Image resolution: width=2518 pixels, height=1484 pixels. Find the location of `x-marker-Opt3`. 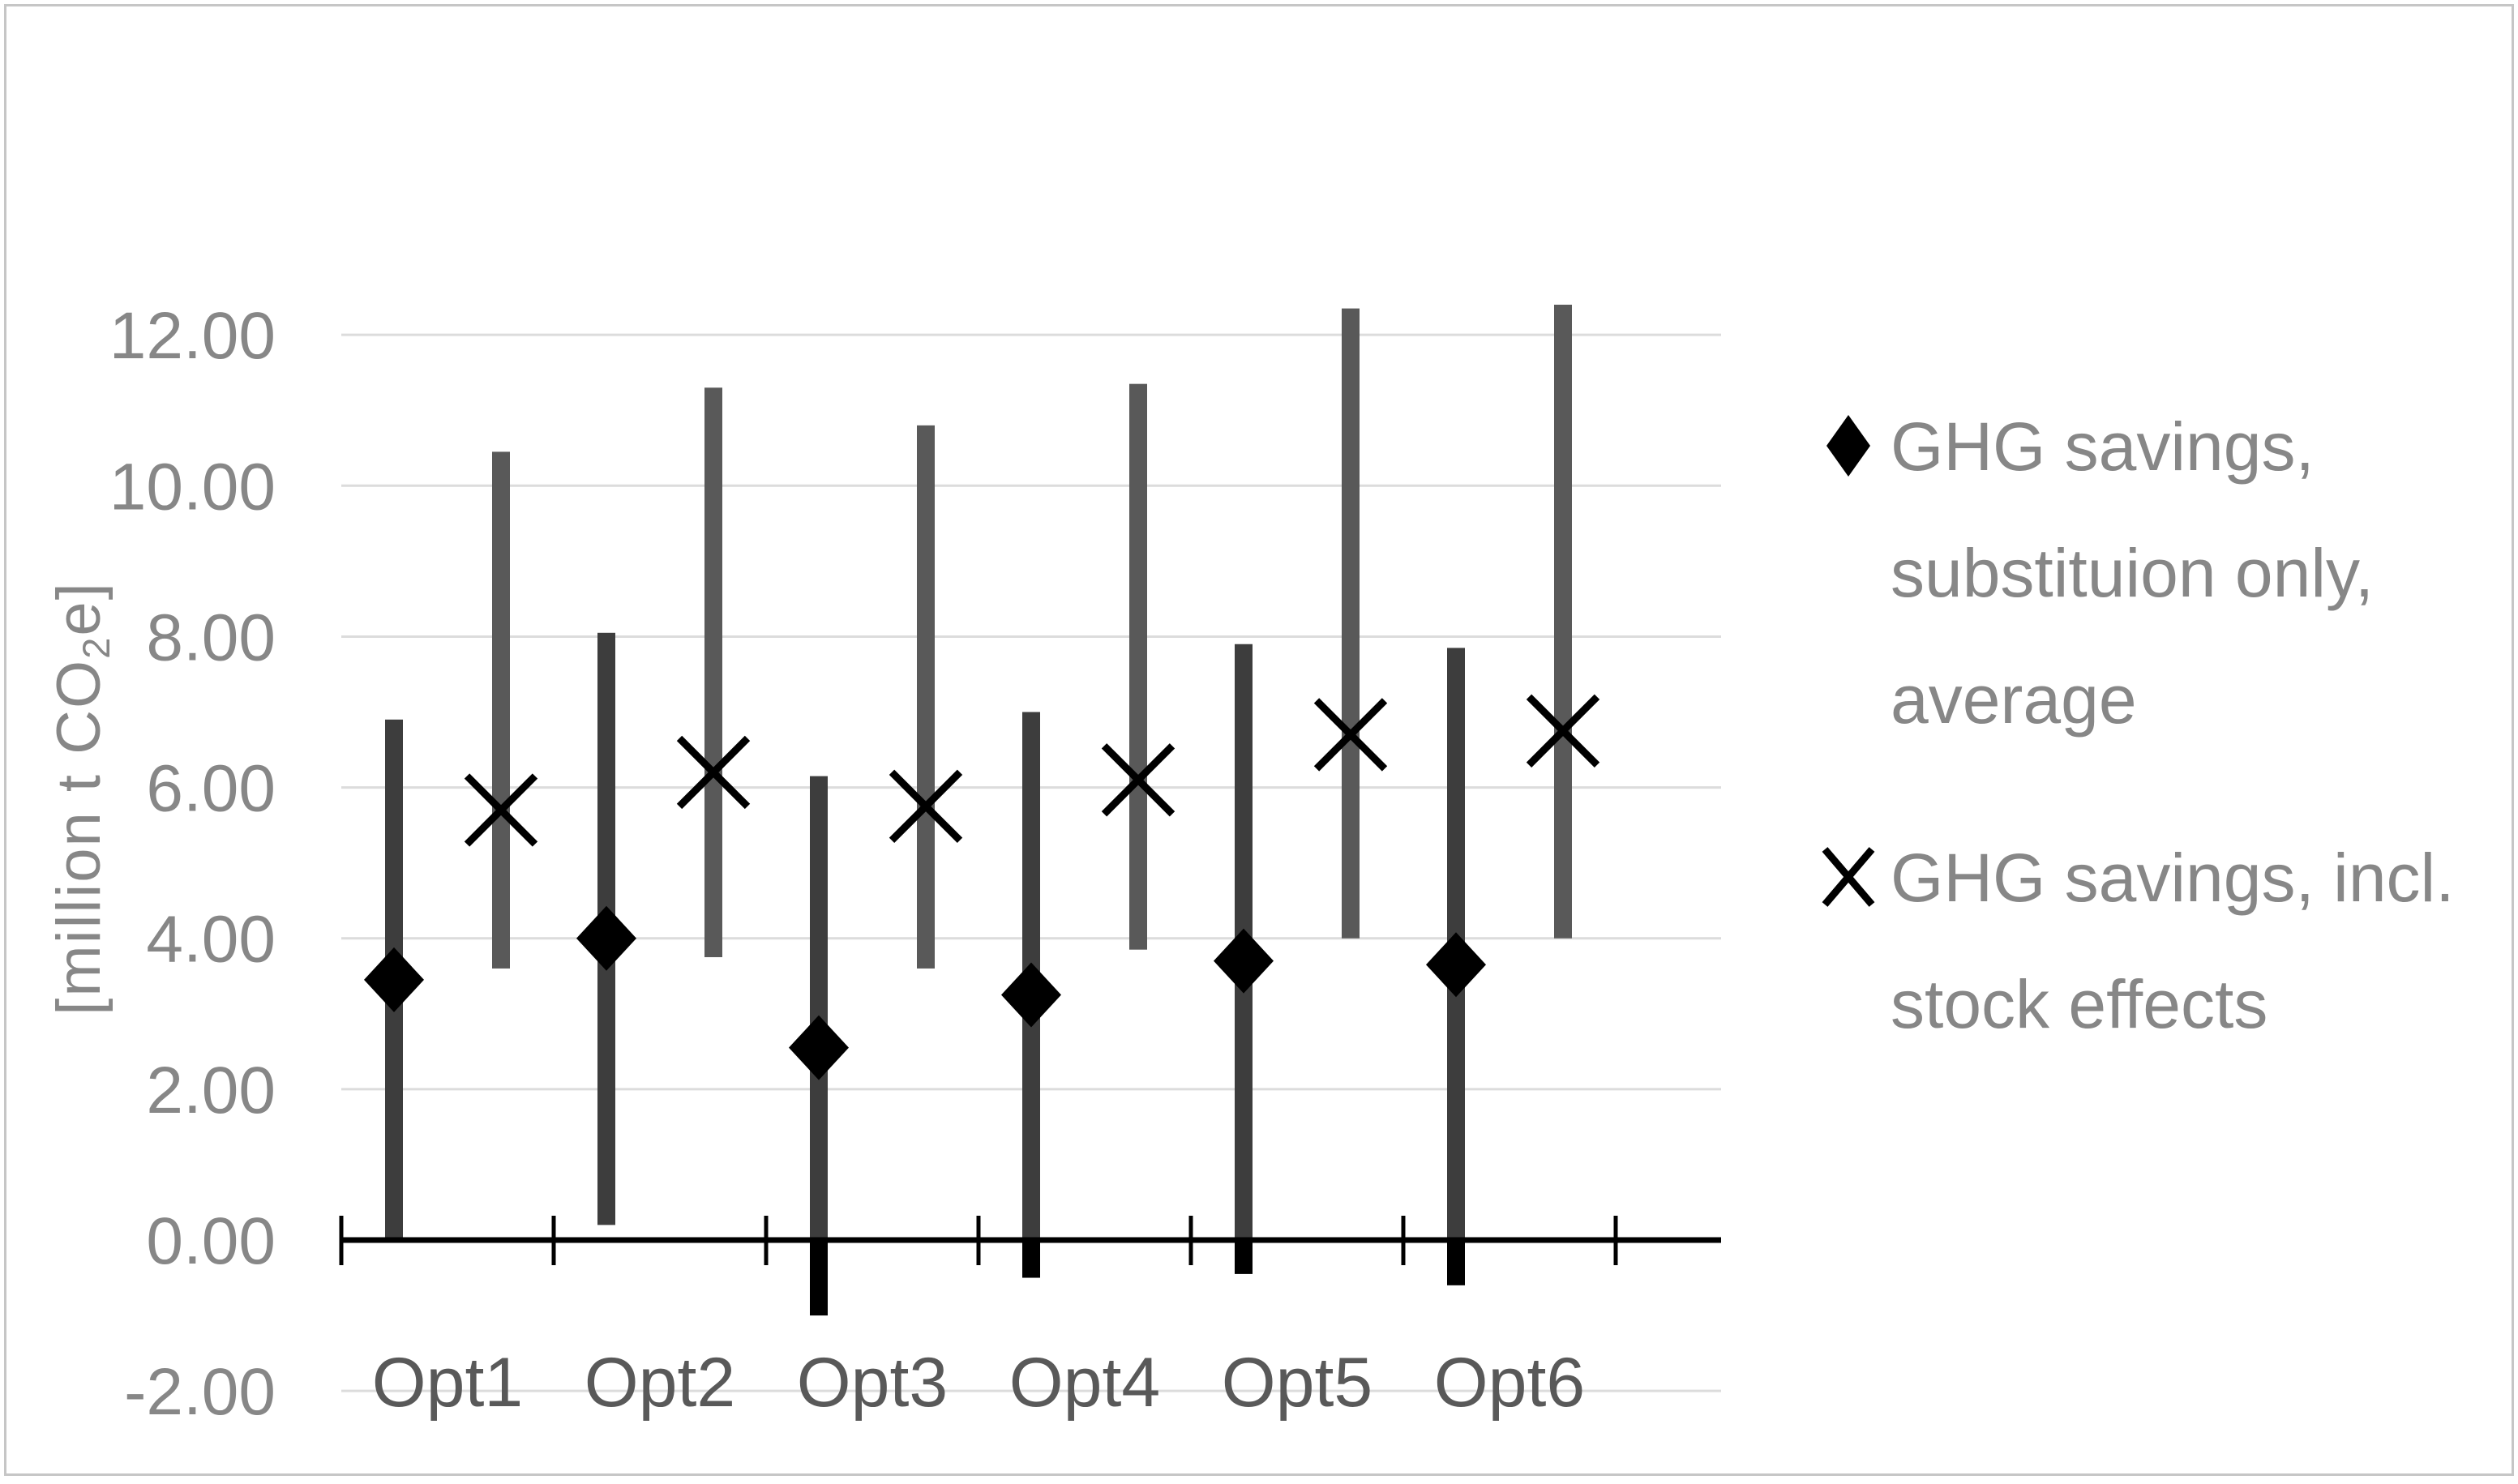

x-marker-Opt3 is located at coordinates (926, 806).